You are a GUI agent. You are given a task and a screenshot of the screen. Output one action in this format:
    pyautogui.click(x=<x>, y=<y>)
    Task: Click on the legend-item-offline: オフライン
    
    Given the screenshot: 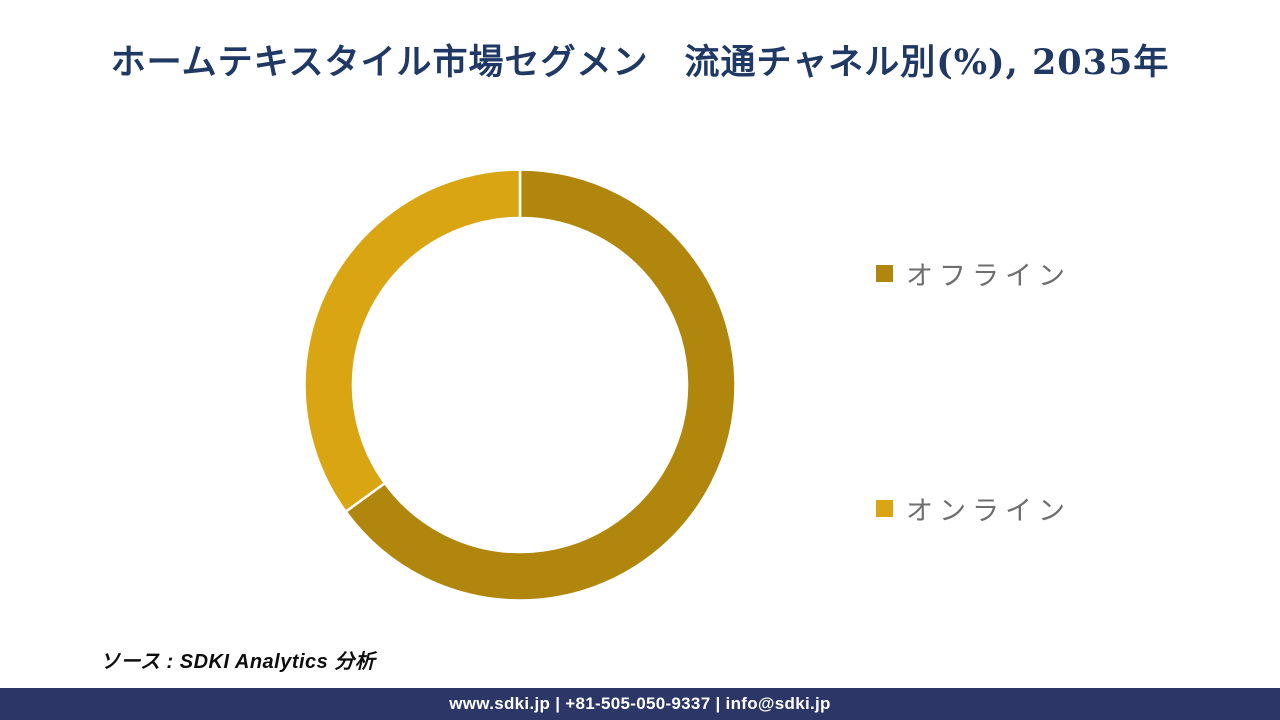 What is the action you would take?
    pyautogui.click(x=973, y=273)
    